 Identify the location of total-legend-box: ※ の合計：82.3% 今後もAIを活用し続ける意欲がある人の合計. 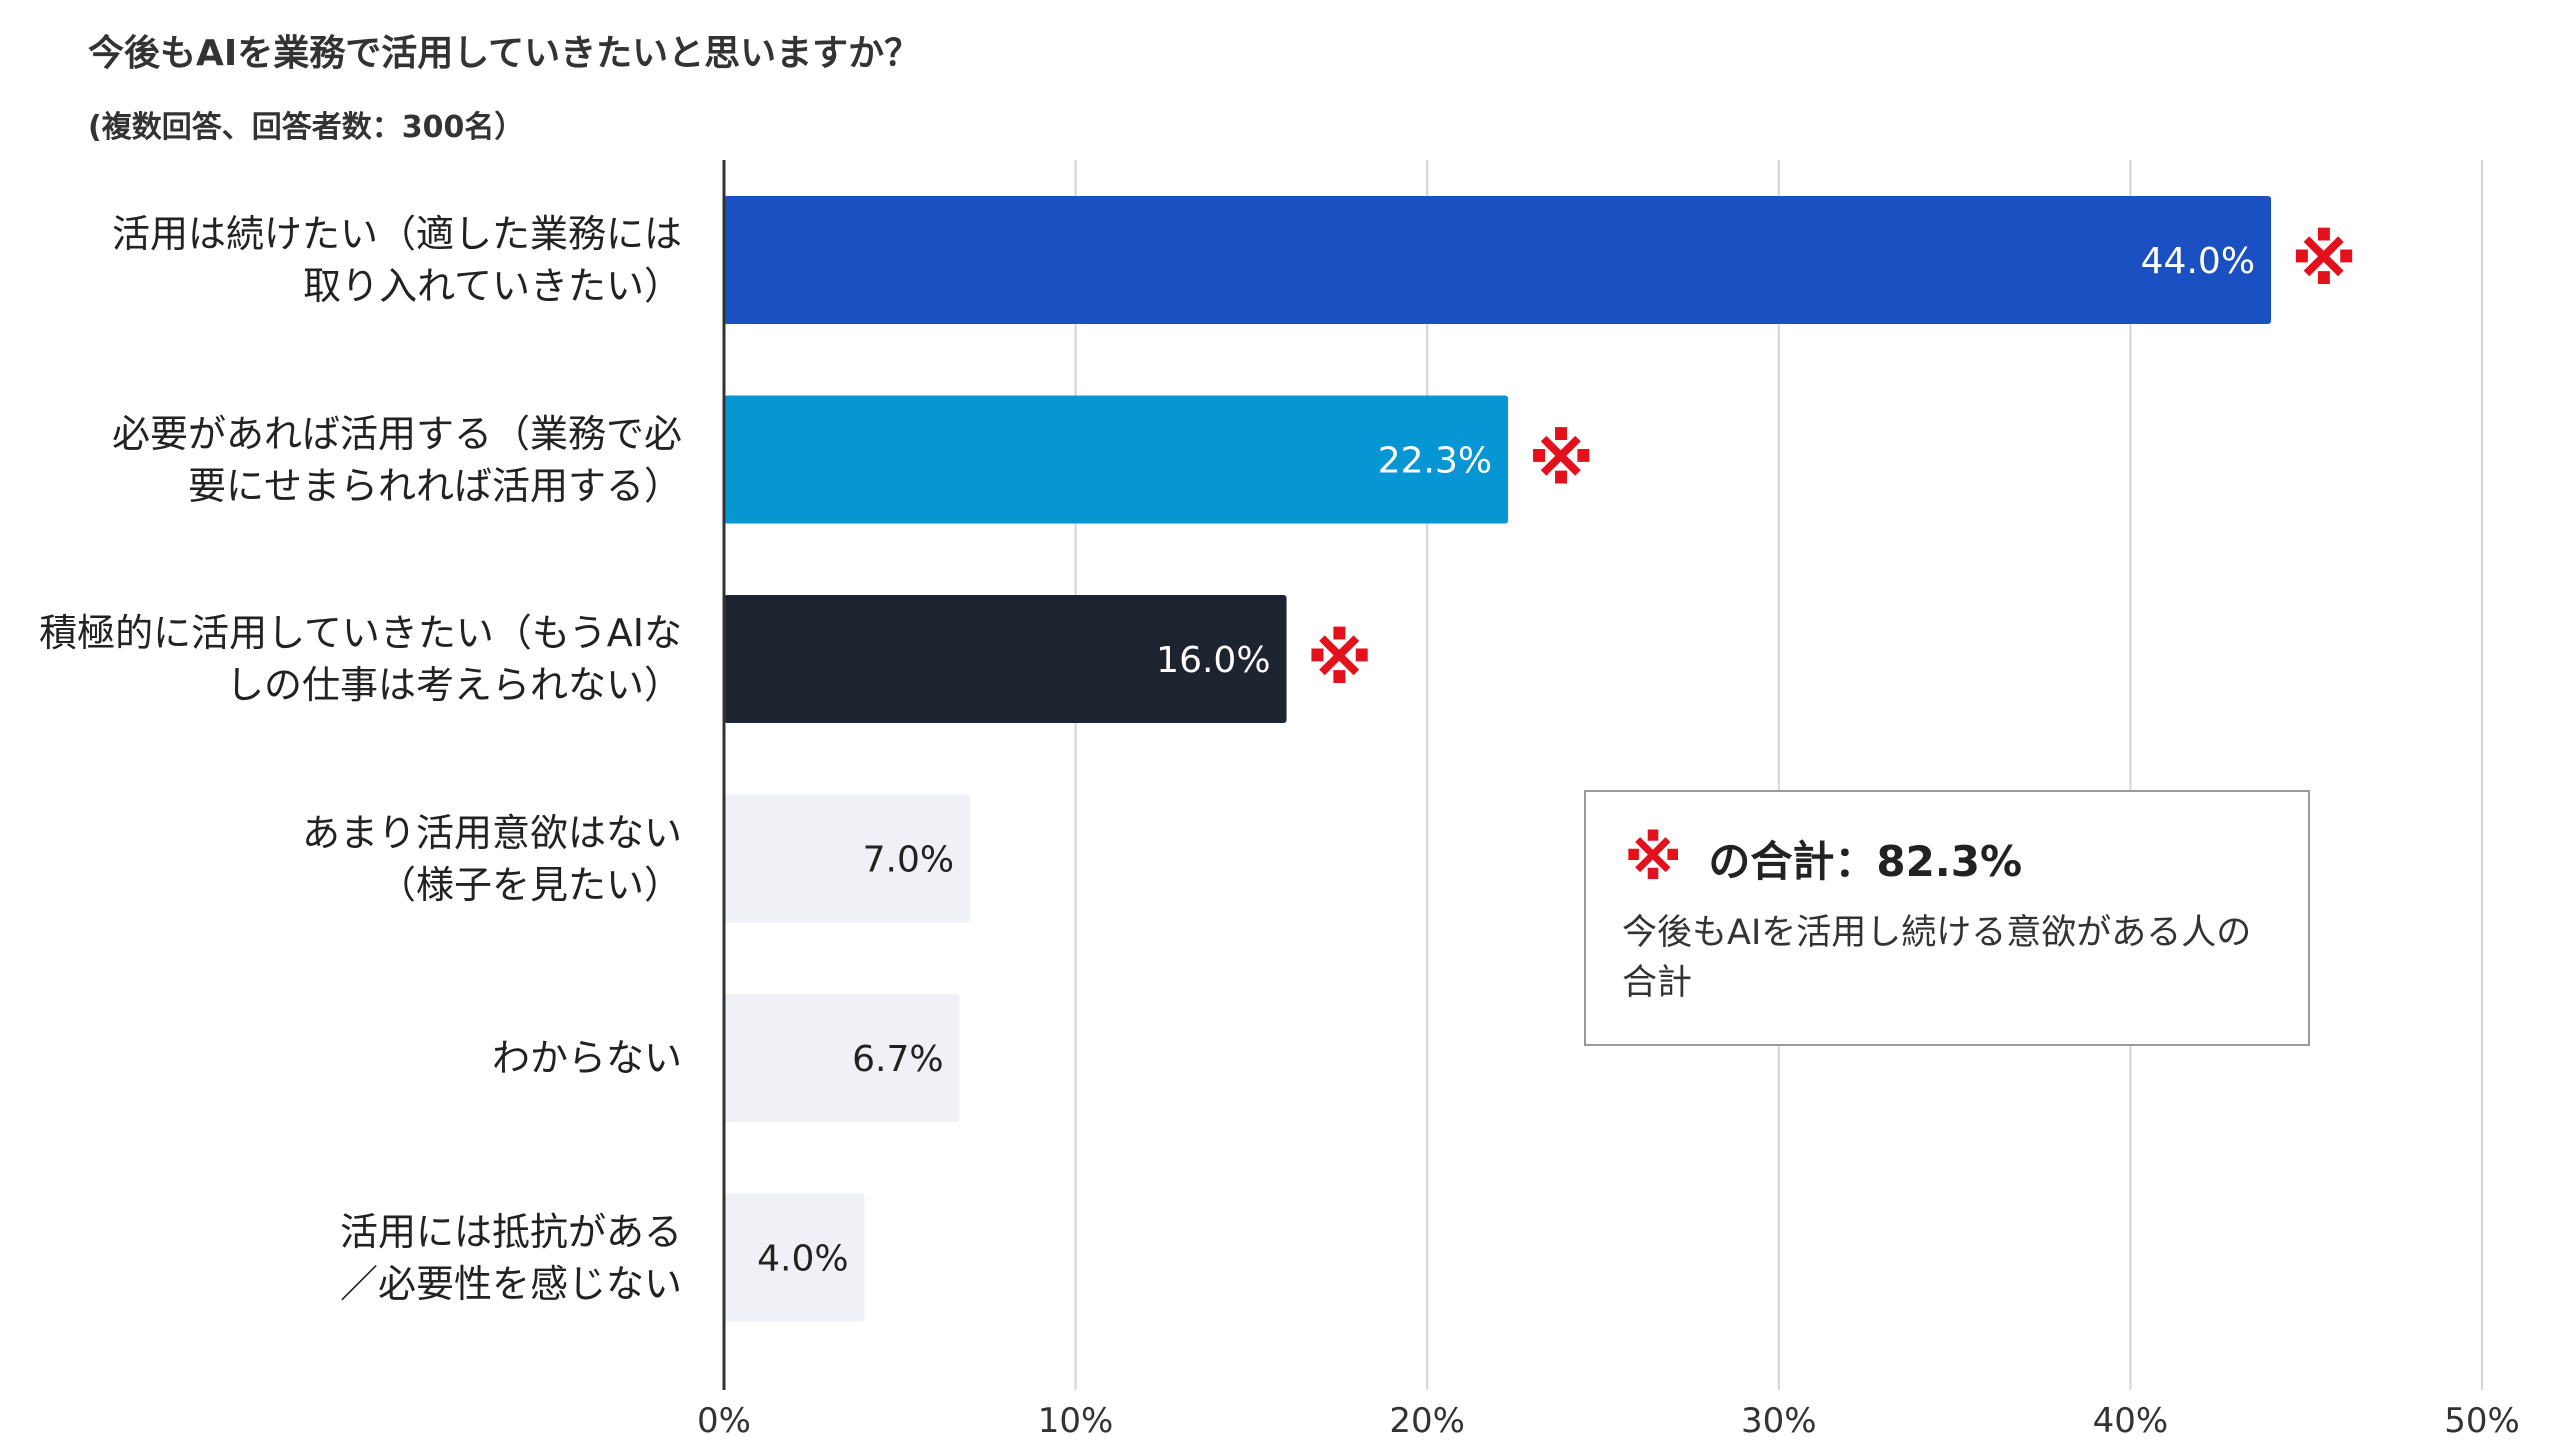
(1947, 918).